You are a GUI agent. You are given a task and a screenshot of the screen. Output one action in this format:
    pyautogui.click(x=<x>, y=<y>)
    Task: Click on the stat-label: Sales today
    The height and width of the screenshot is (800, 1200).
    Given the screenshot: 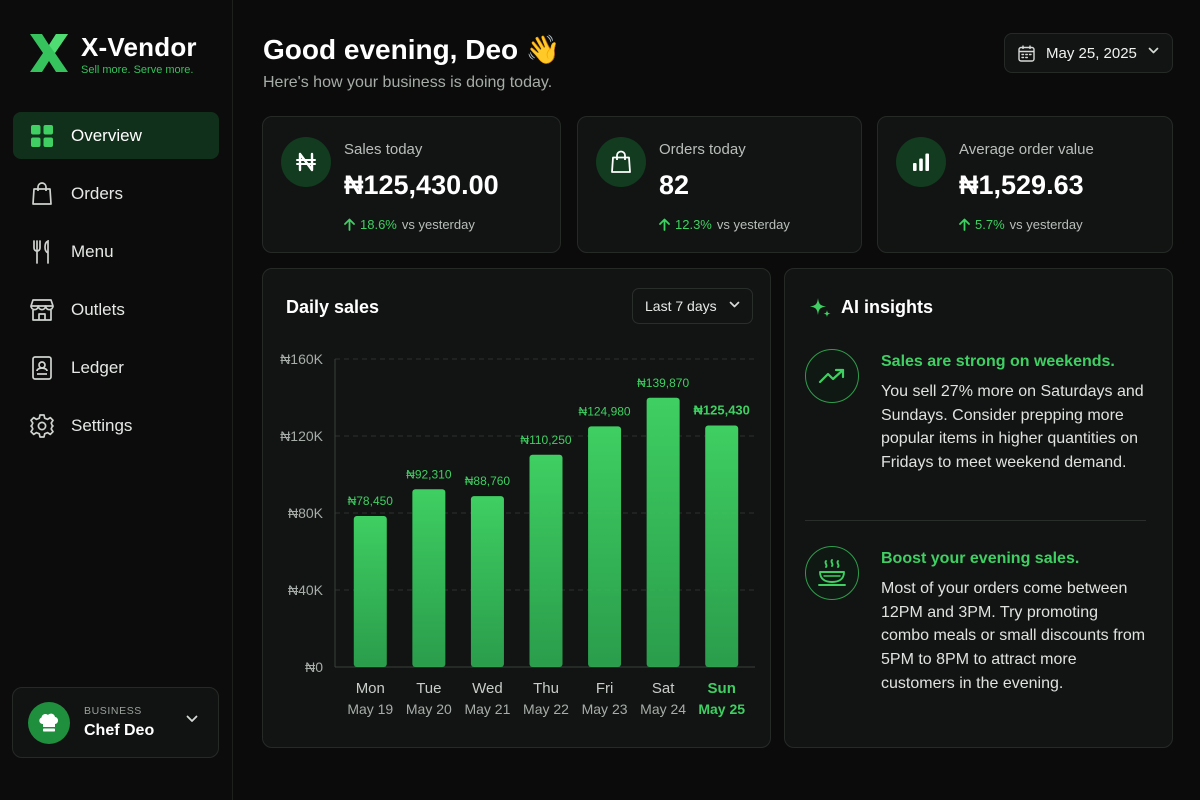 What is the action you would take?
    pyautogui.click(x=383, y=149)
    